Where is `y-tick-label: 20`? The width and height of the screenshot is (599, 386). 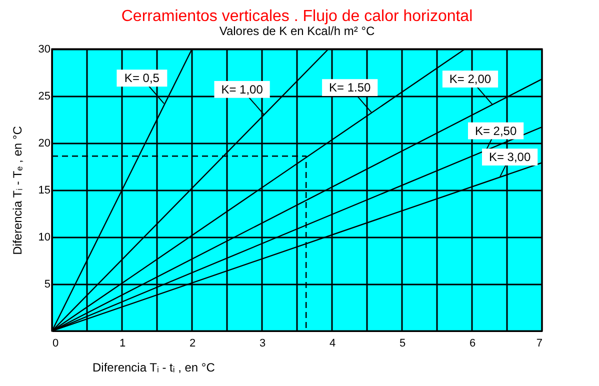
y-tick-label: 20 is located at coordinates (44, 144).